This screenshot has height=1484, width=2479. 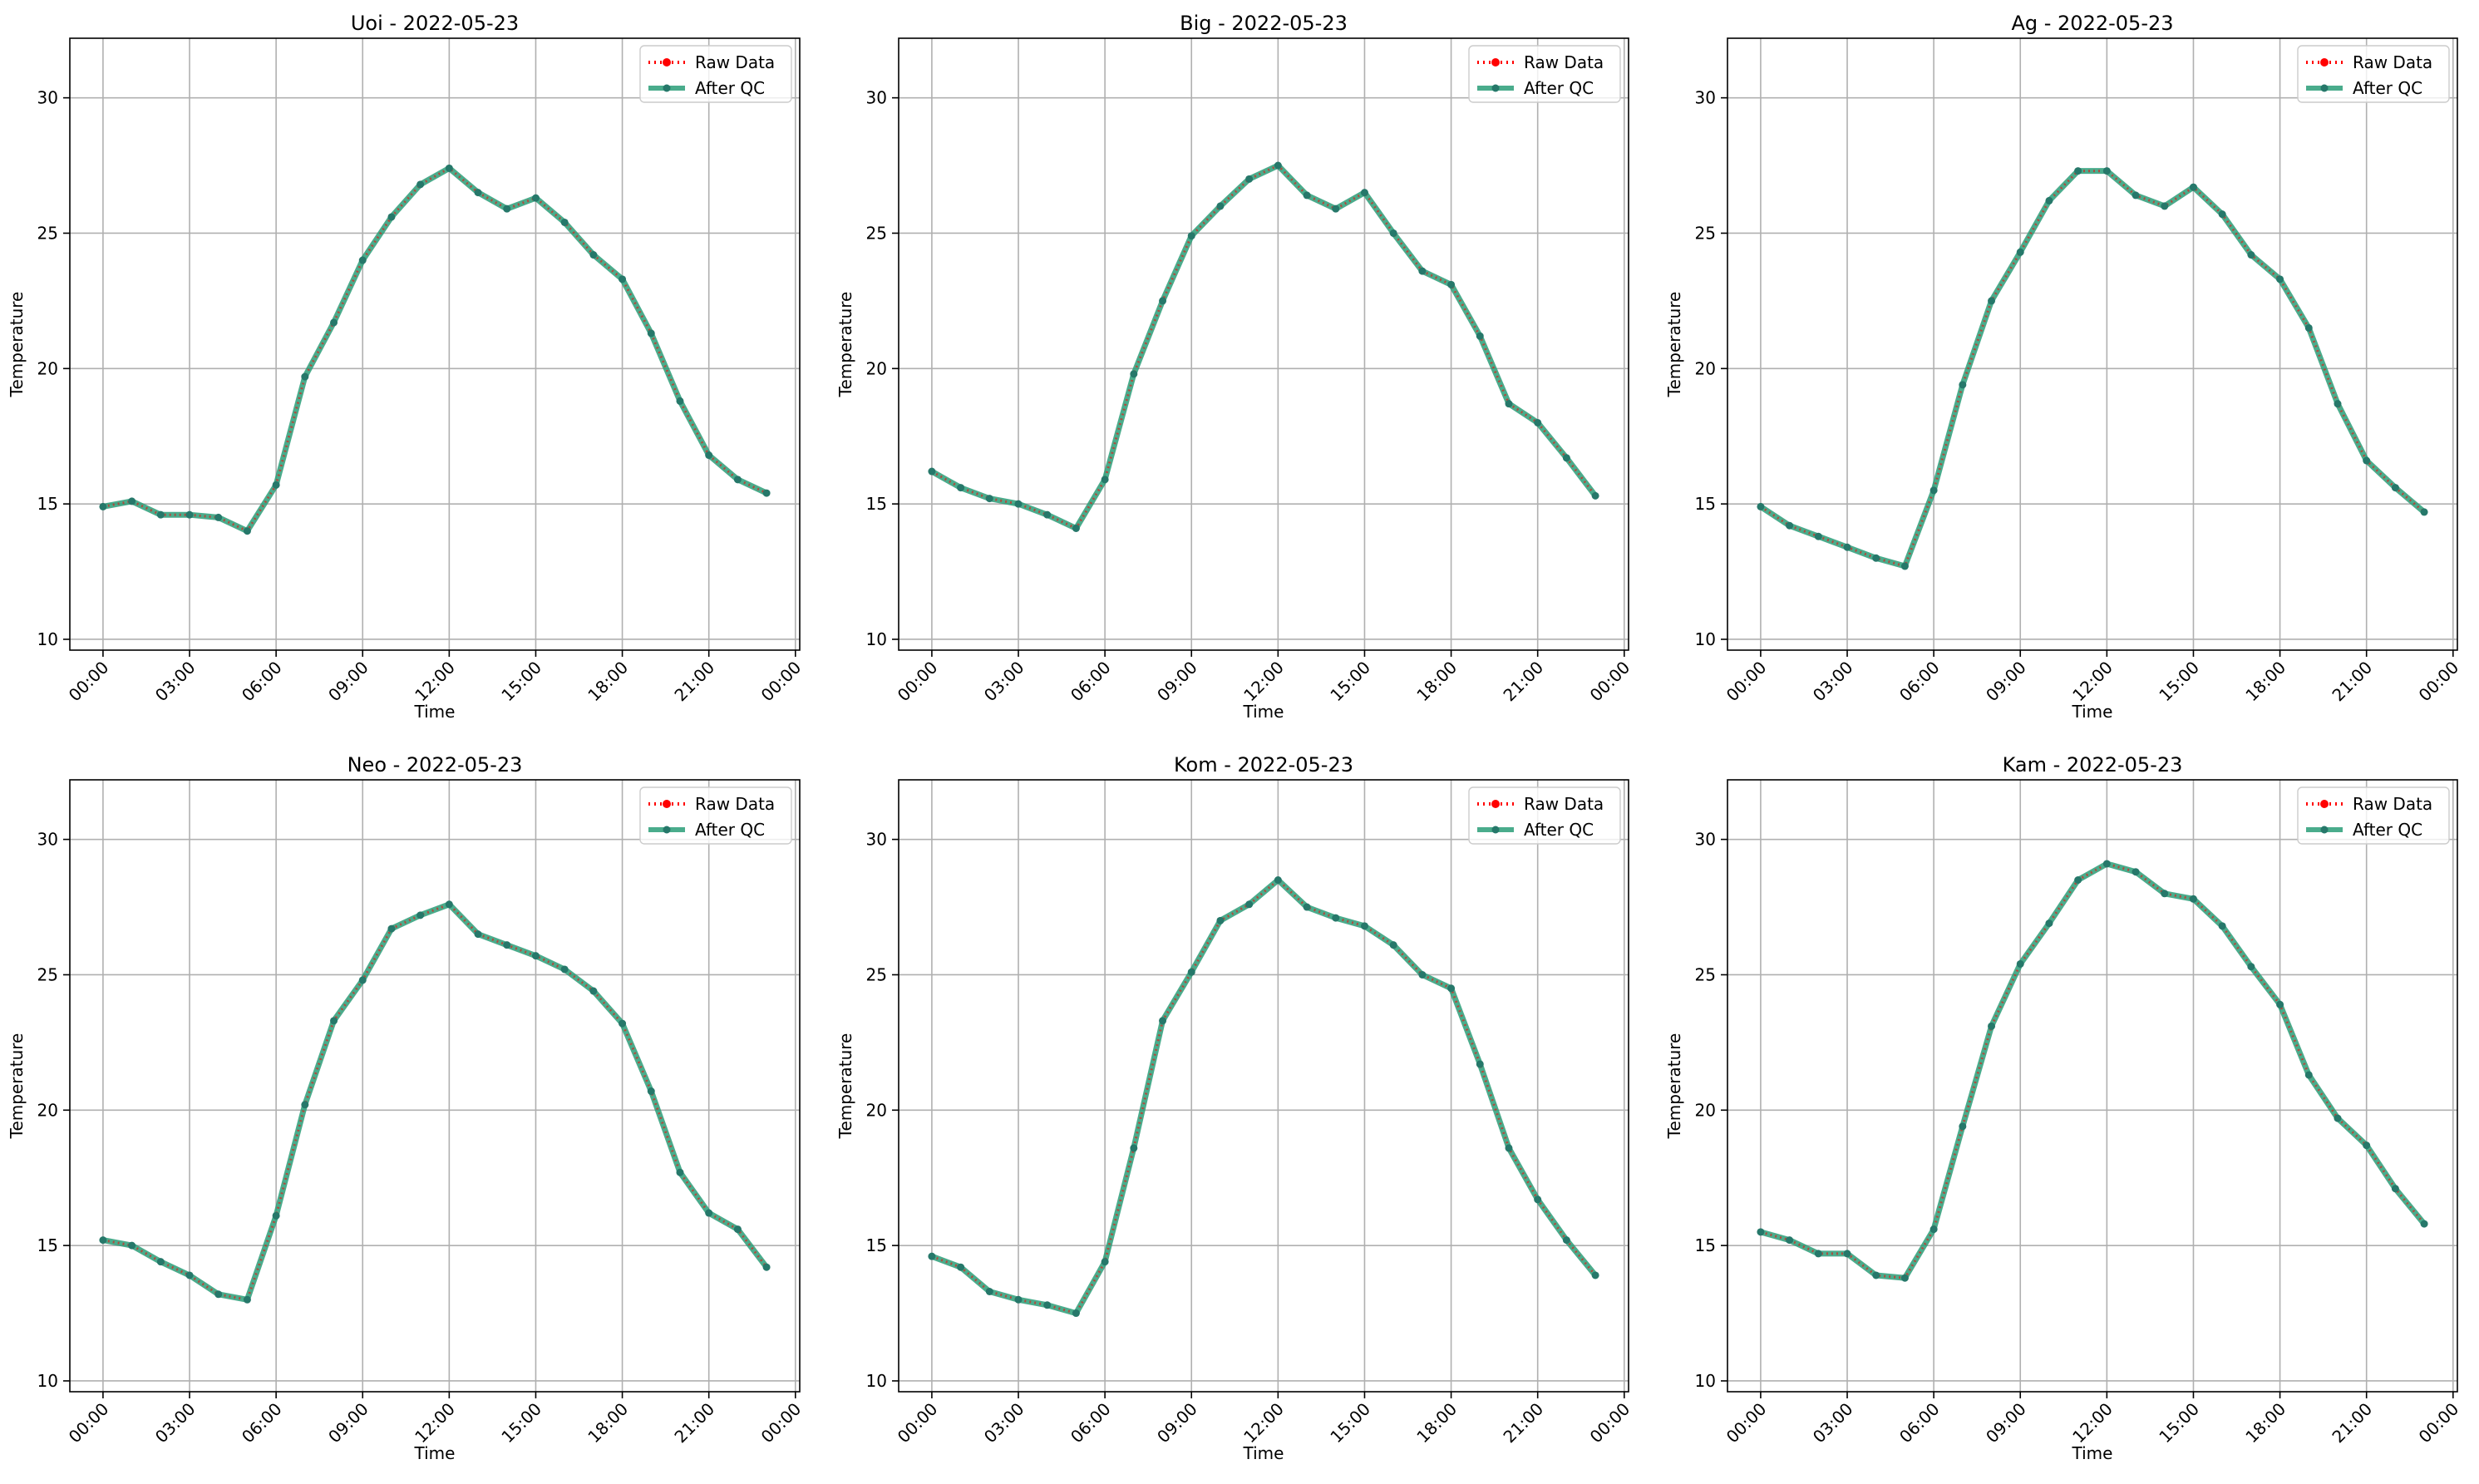 What do you see at coordinates (1706, 1110) in the screenshot?
I see `y-tick-label: 20` at bounding box center [1706, 1110].